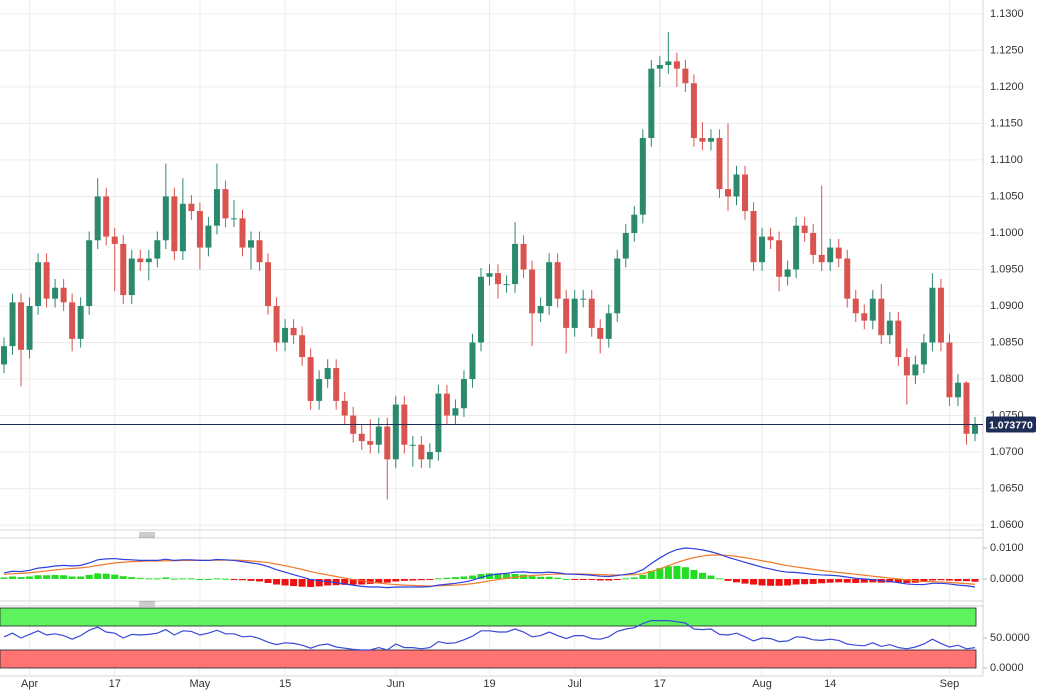  Describe the element at coordinates (489, 684) in the screenshot. I see `x-tick-label: 19` at that location.